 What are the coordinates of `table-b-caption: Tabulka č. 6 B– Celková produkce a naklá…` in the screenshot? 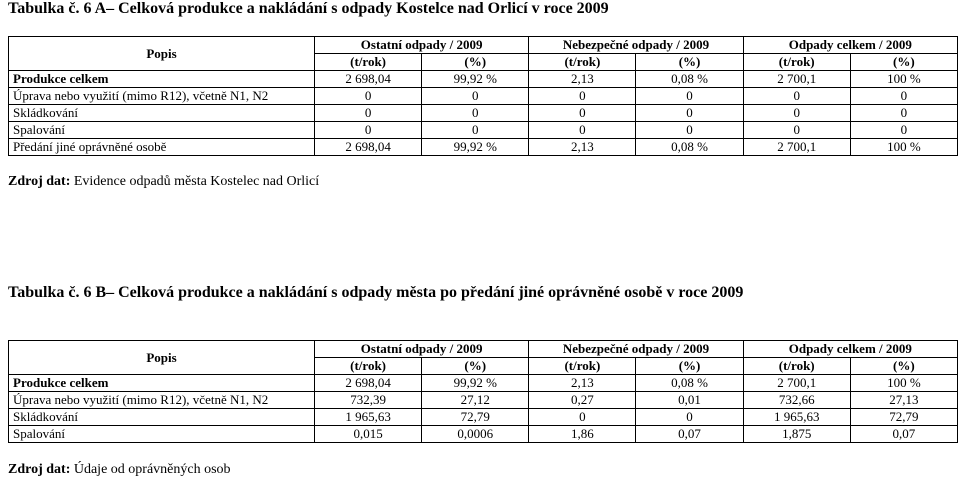 It's located at (376, 292).